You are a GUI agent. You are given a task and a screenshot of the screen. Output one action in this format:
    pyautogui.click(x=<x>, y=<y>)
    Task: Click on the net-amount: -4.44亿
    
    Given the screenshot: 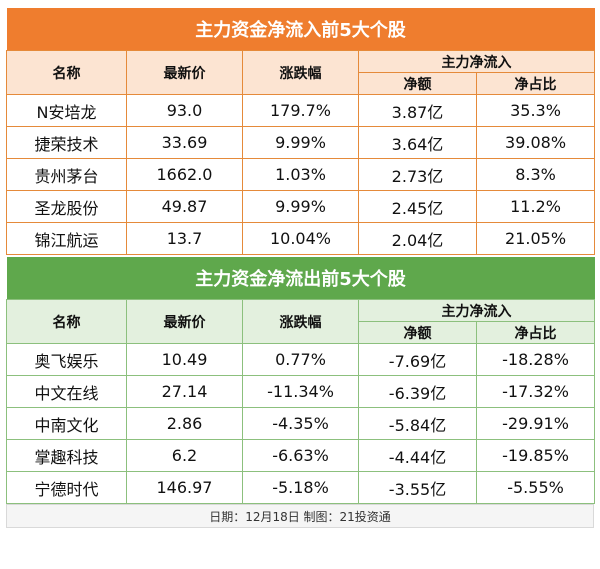 What is the action you would take?
    pyautogui.click(x=417, y=455)
    